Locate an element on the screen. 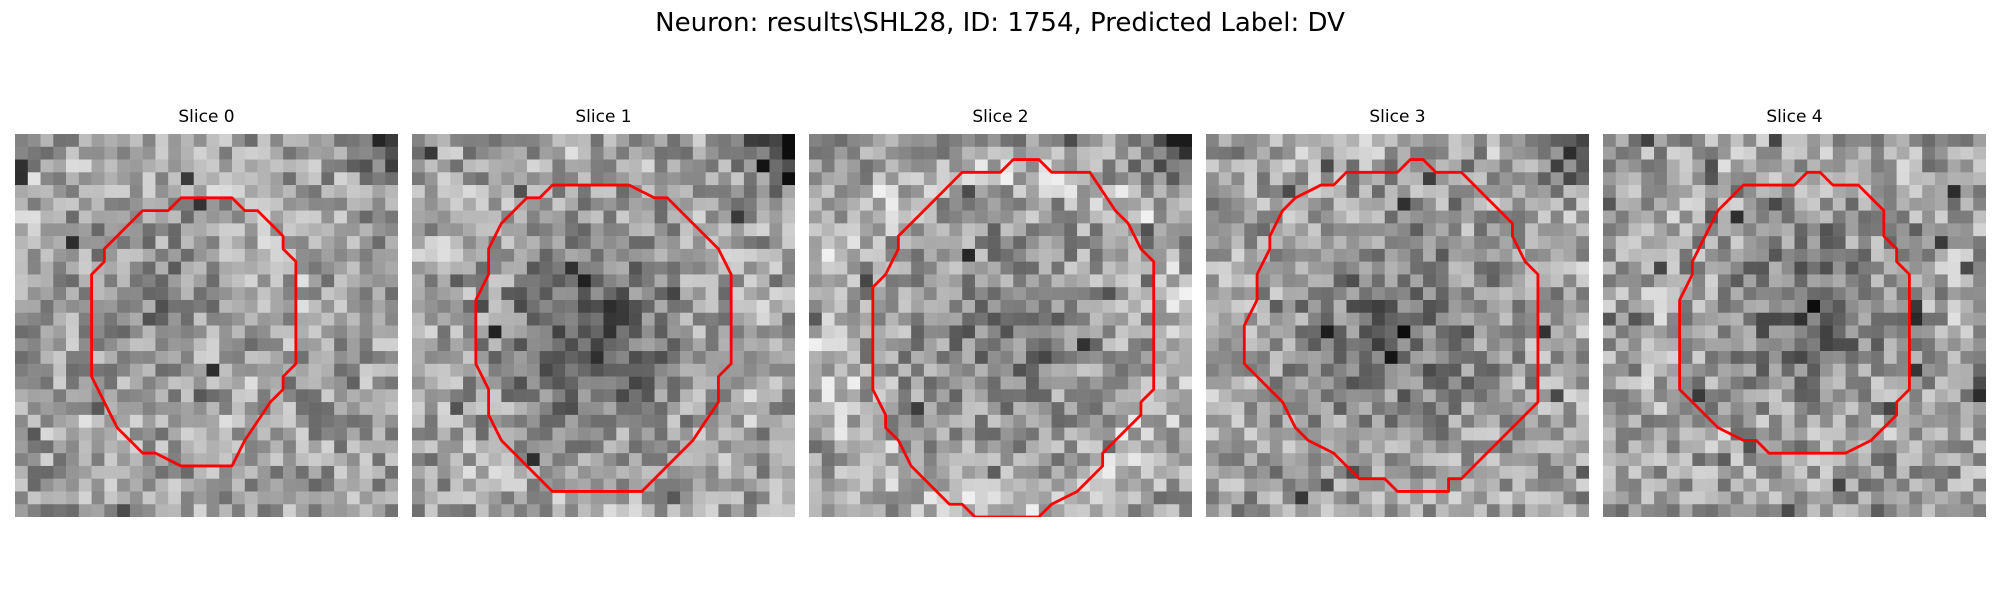 Image resolution: width=2000 pixels, height=600 pixels. slice-panel-0: Slice 0 is located at coordinates (206, 312).